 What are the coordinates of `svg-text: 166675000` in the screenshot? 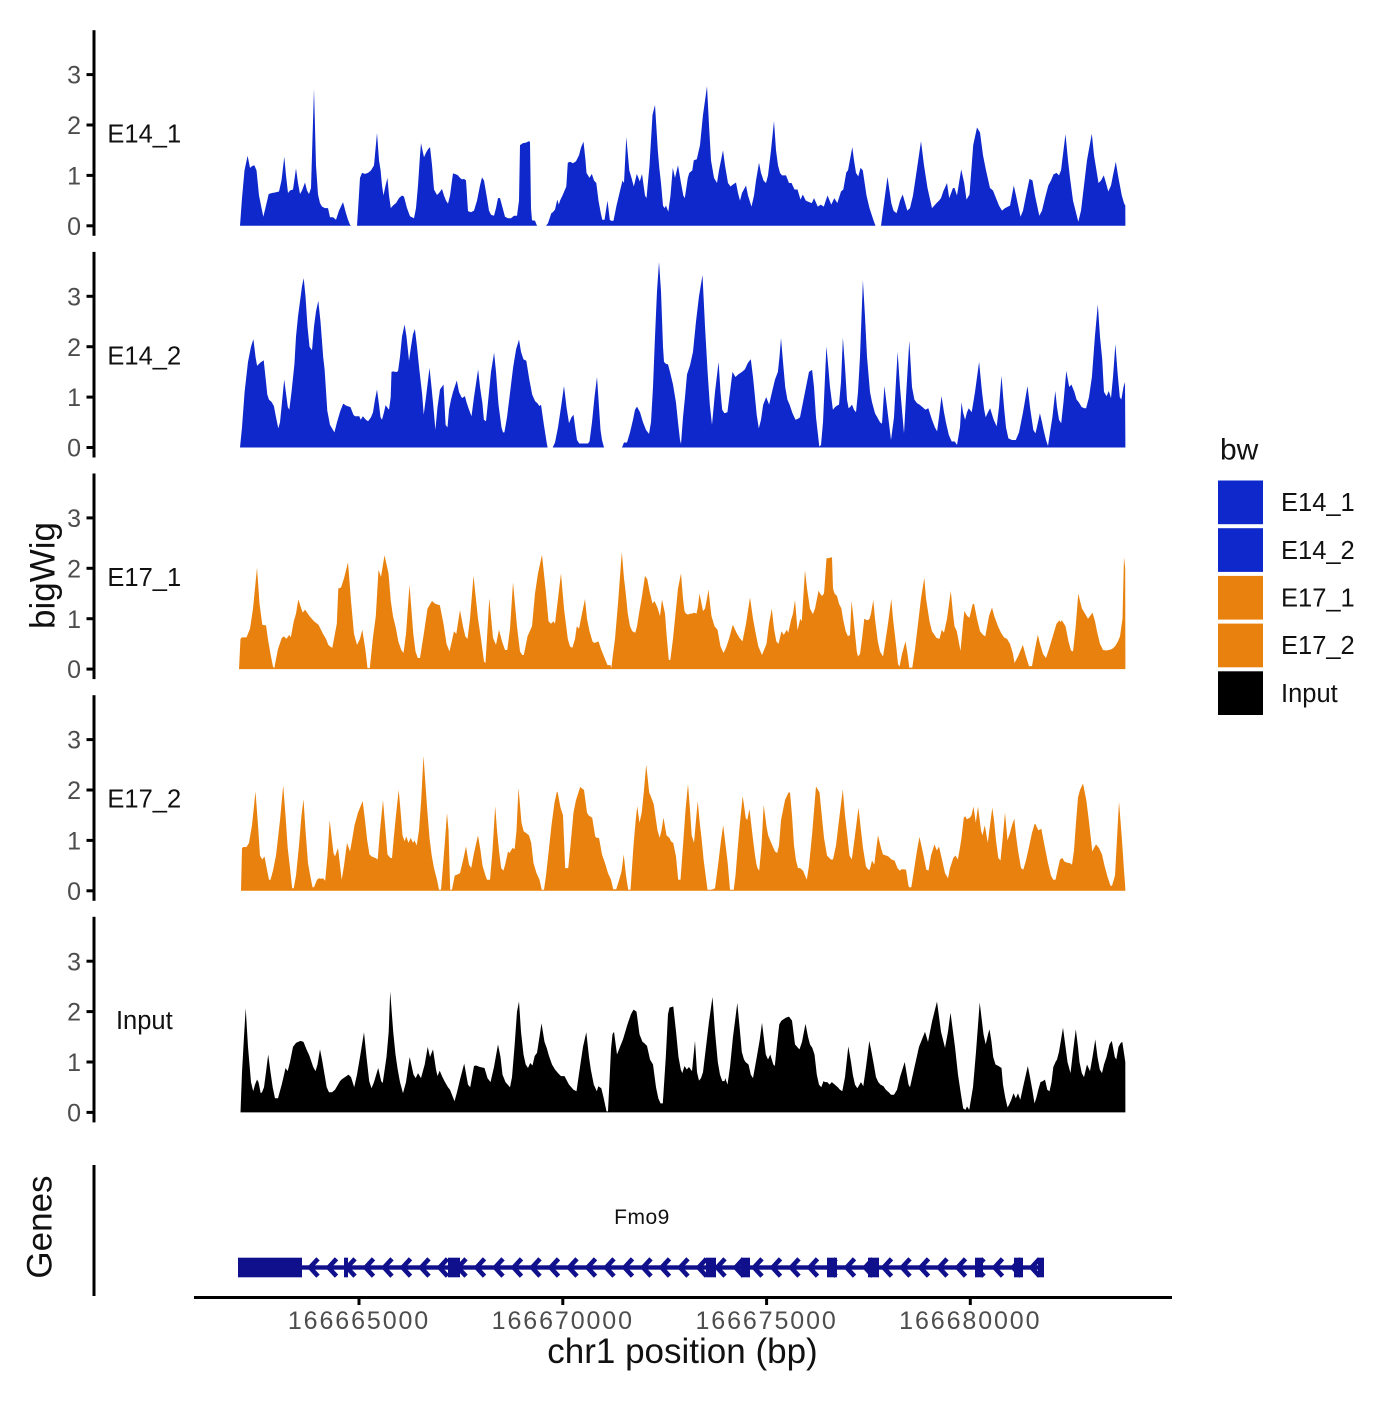 It's located at (766, 1321).